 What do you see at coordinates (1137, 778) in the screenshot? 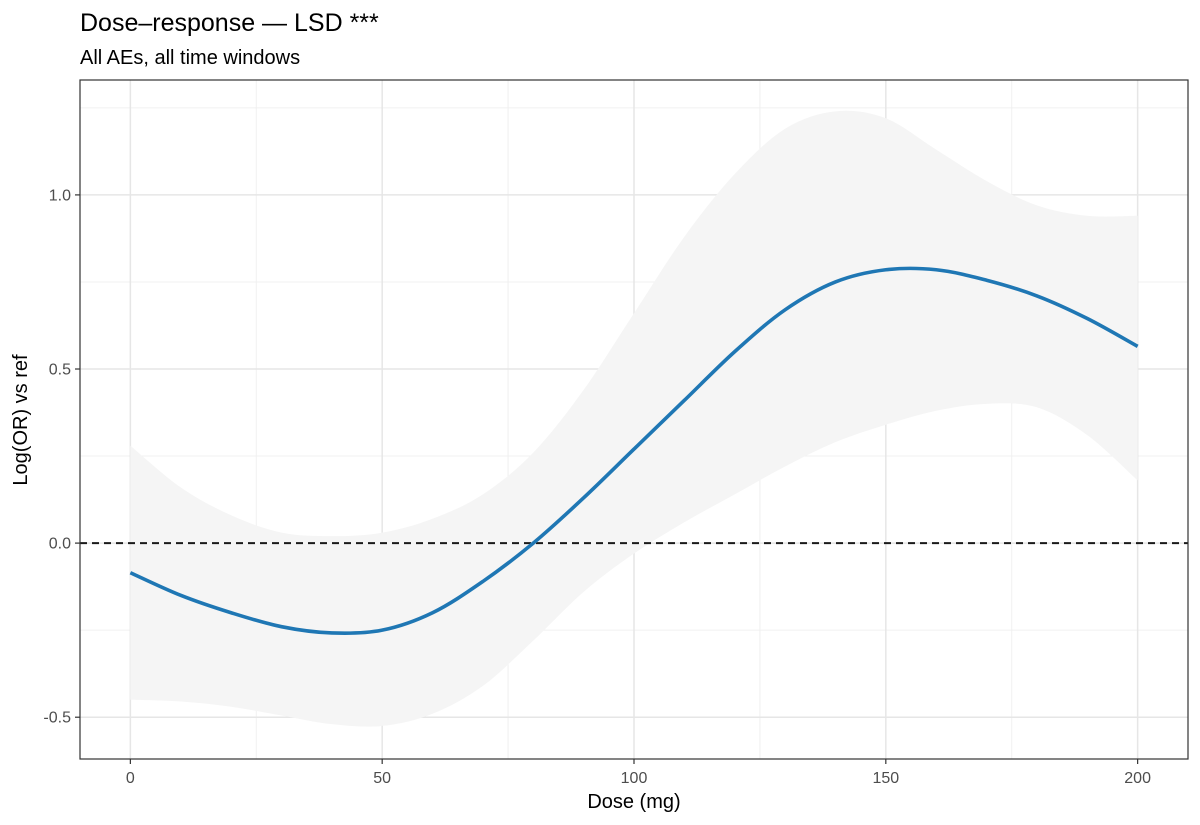
I see `x-tick-label: 200` at bounding box center [1137, 778].